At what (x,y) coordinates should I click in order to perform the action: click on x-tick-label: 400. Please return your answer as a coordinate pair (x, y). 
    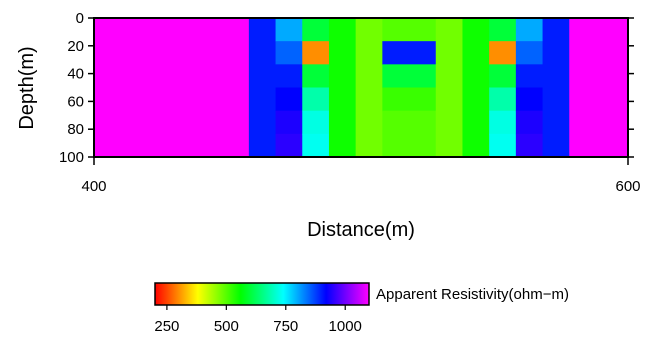
    Looking at the image, I should click on (93, 186).